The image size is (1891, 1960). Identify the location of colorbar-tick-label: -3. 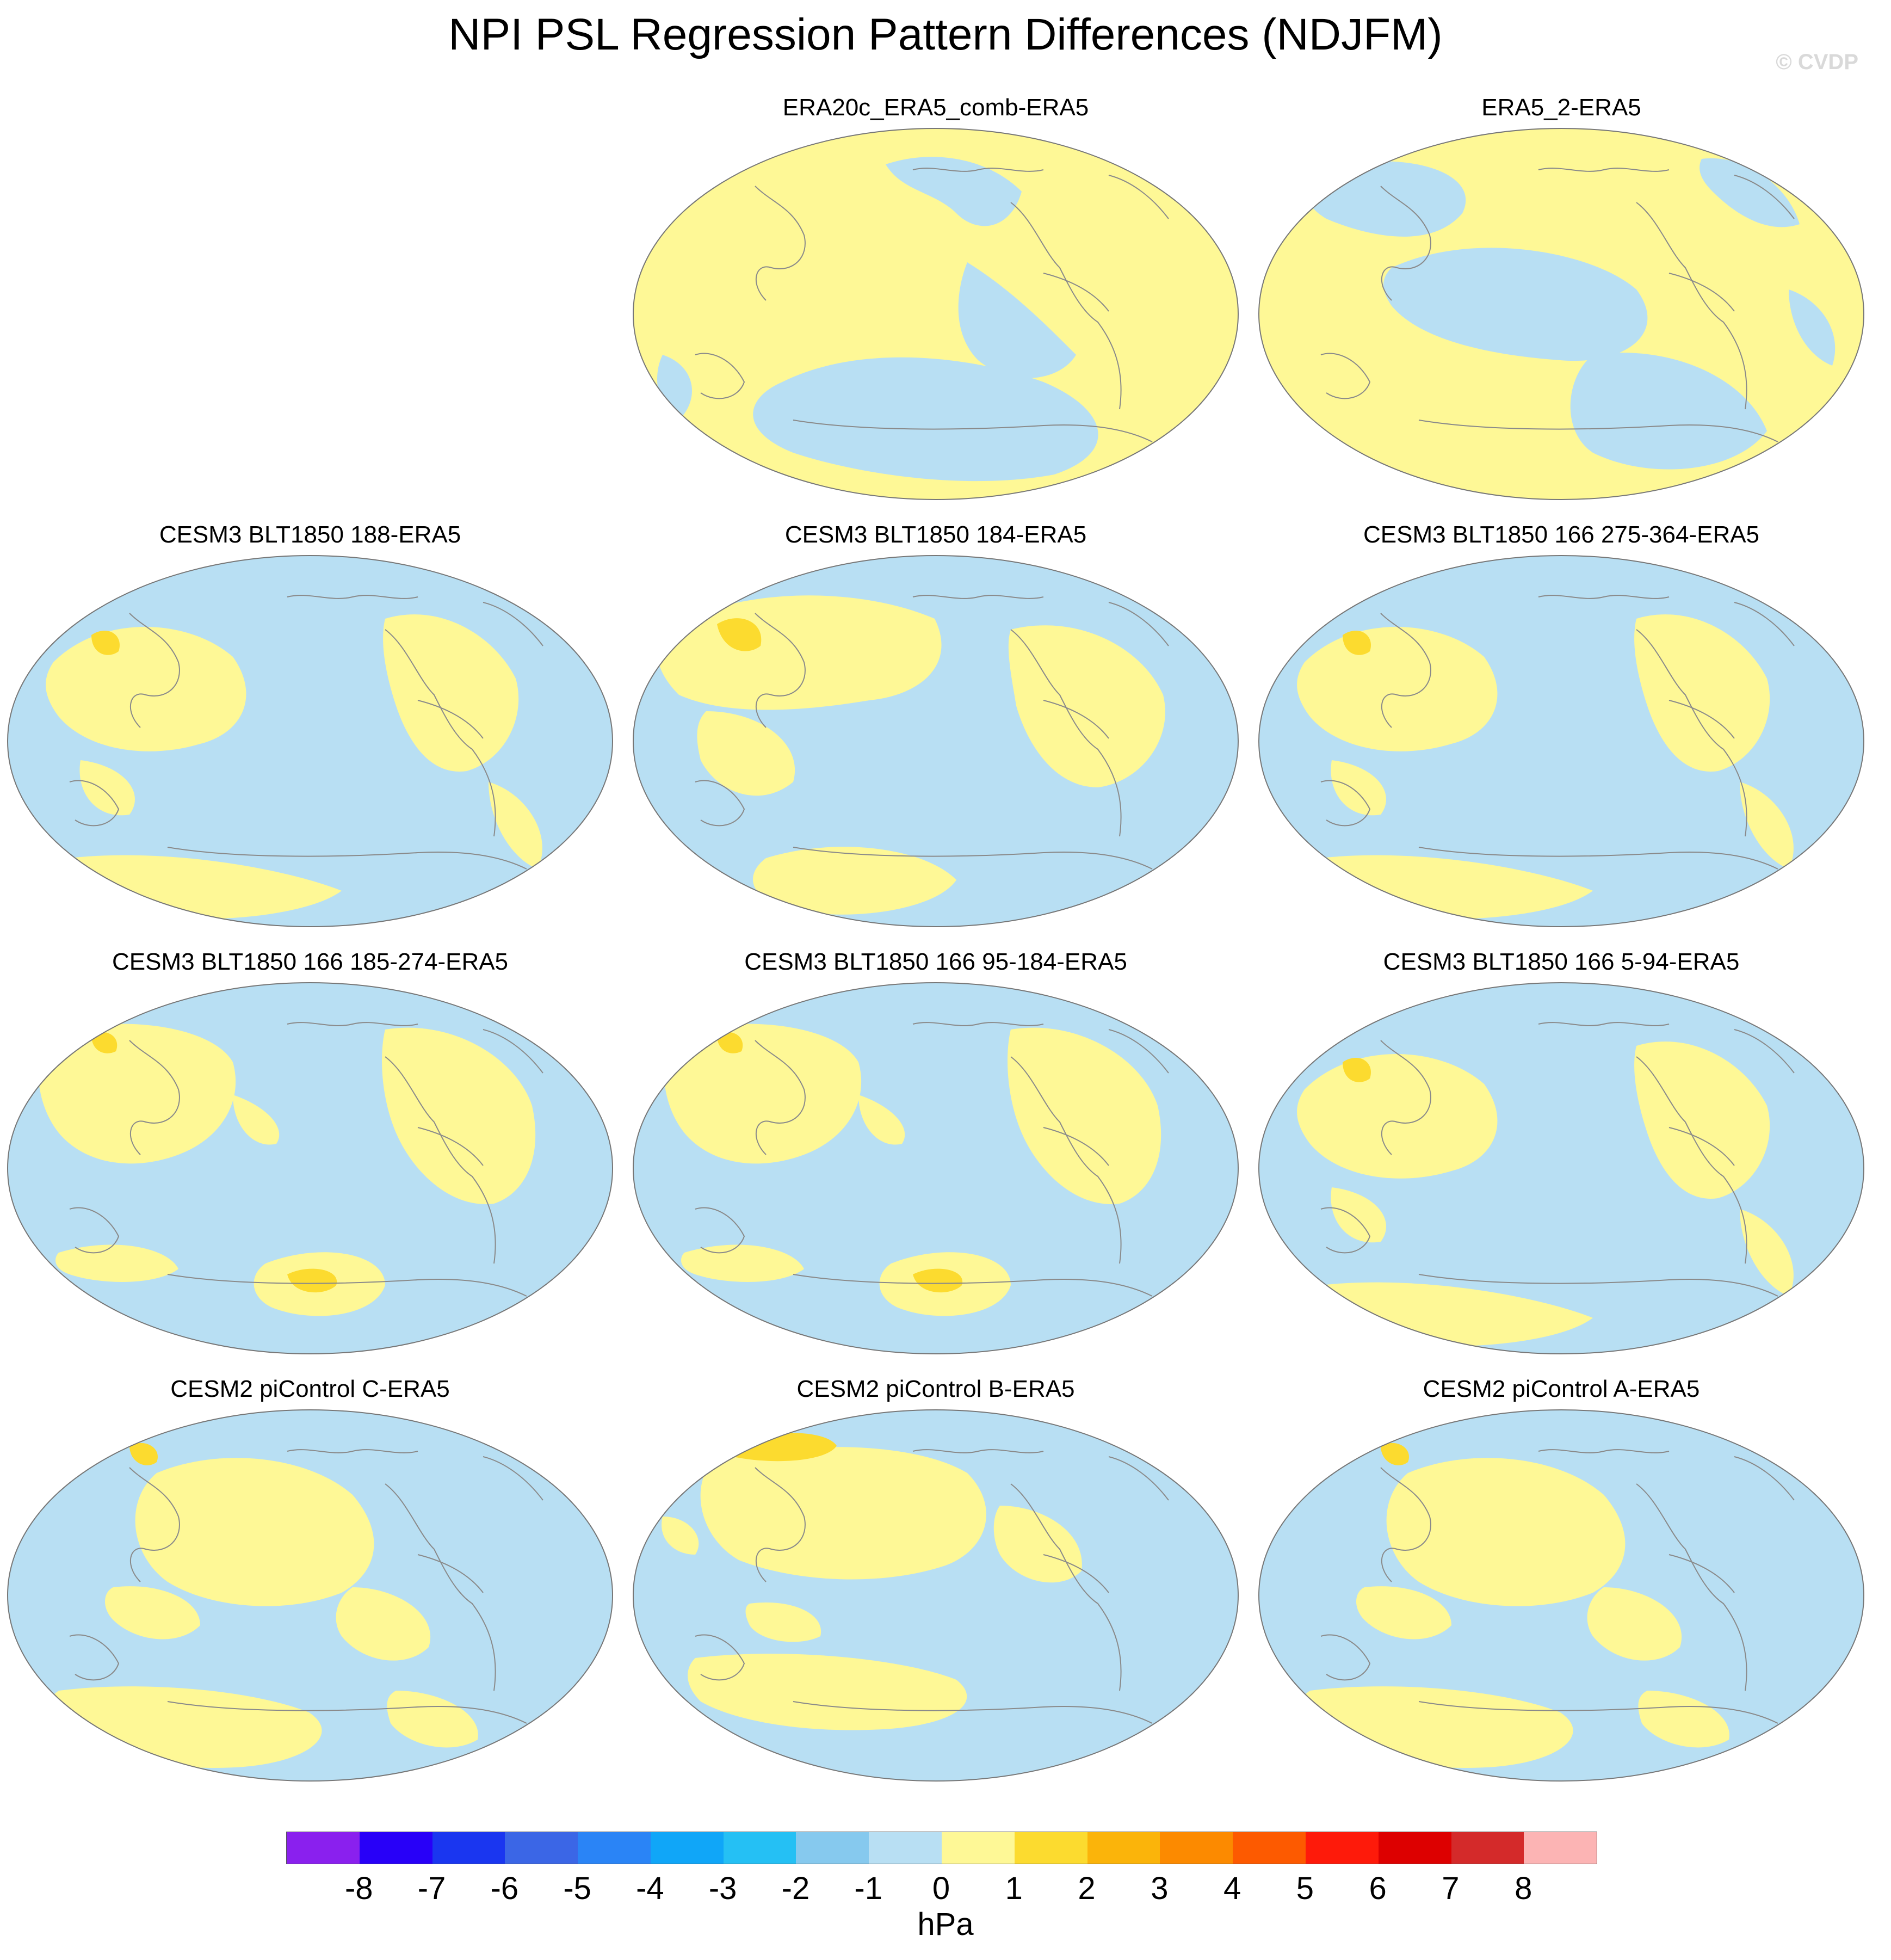
(722, 1888).